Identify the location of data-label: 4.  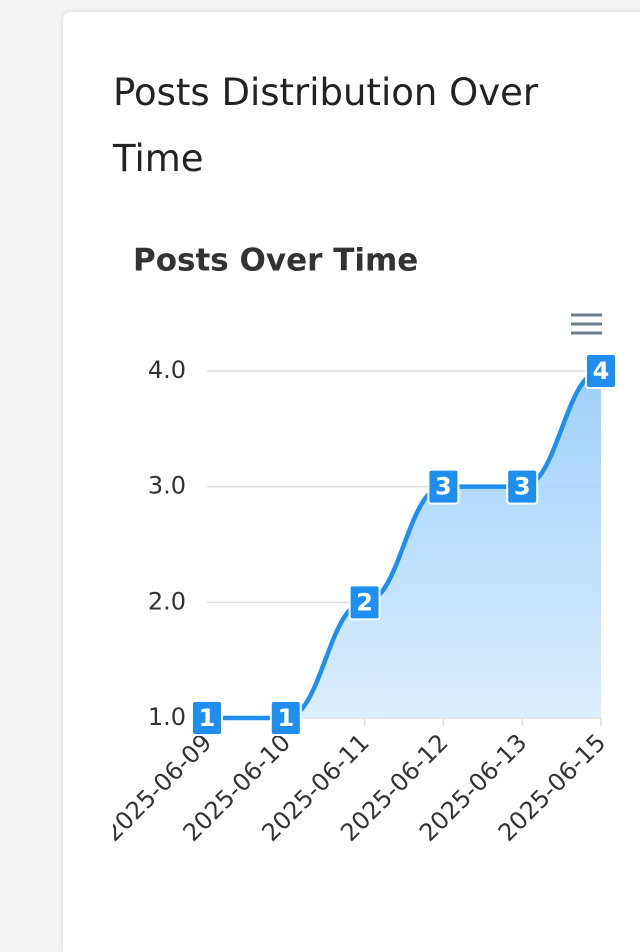
(601, 371).